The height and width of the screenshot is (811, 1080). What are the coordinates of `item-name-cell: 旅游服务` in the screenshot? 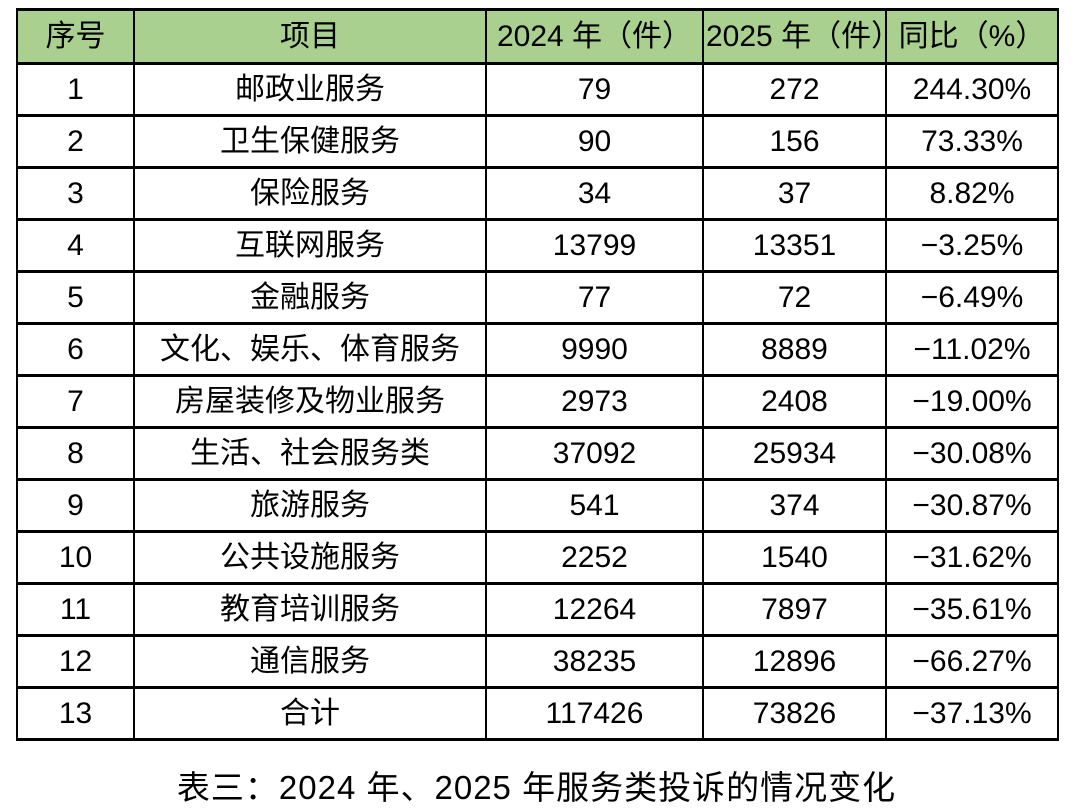 It's located at (310, 505).